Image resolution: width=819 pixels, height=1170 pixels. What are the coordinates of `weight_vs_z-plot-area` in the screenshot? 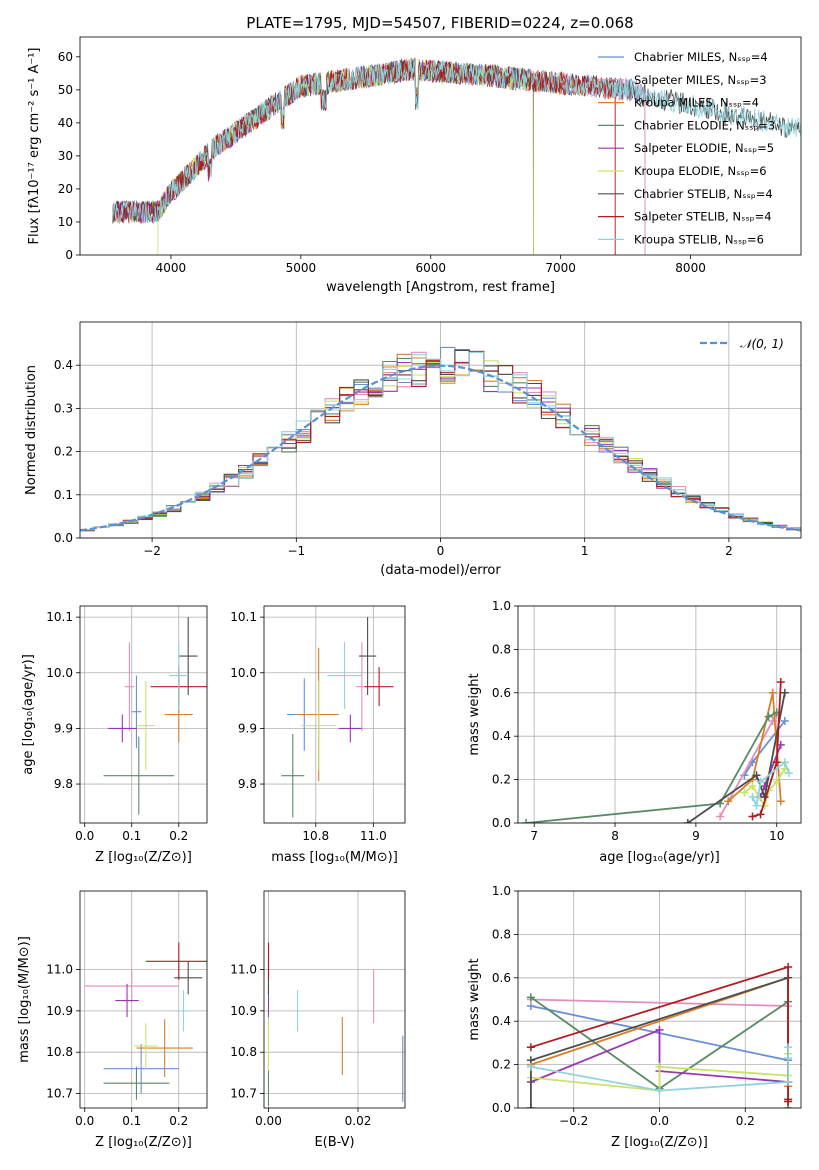 It's located at (659, 1035).